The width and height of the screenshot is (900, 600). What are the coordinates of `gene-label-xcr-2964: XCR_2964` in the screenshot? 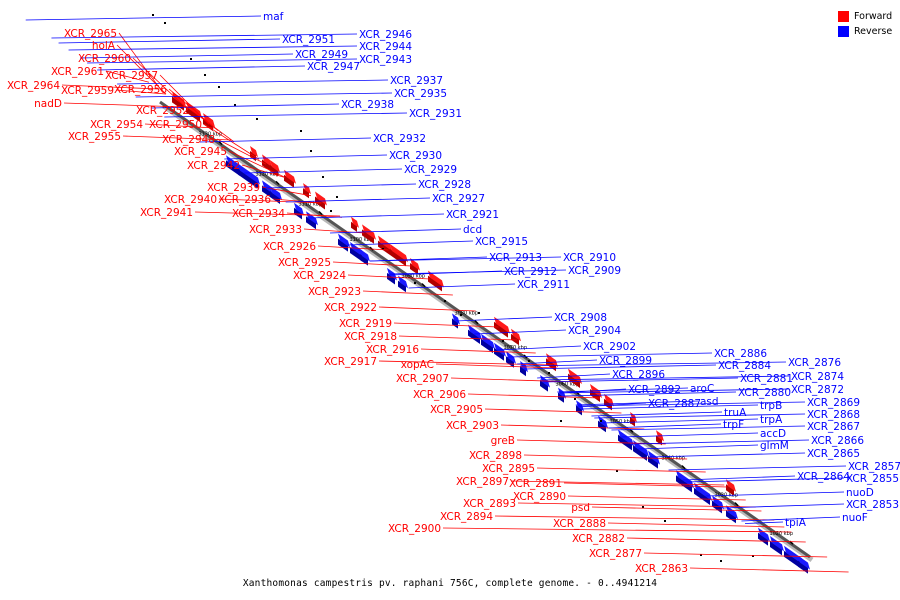 It's located at (33, 86).